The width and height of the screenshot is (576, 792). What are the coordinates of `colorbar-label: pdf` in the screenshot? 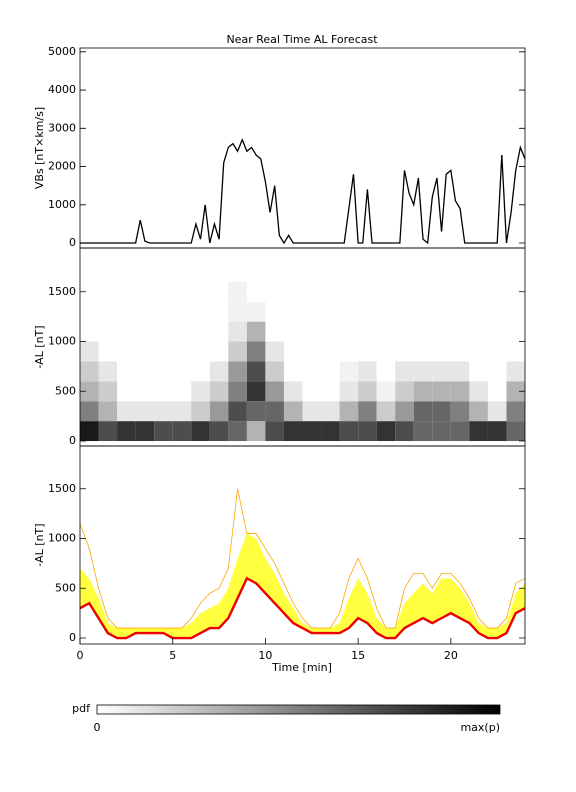 It's located at (81, 708).